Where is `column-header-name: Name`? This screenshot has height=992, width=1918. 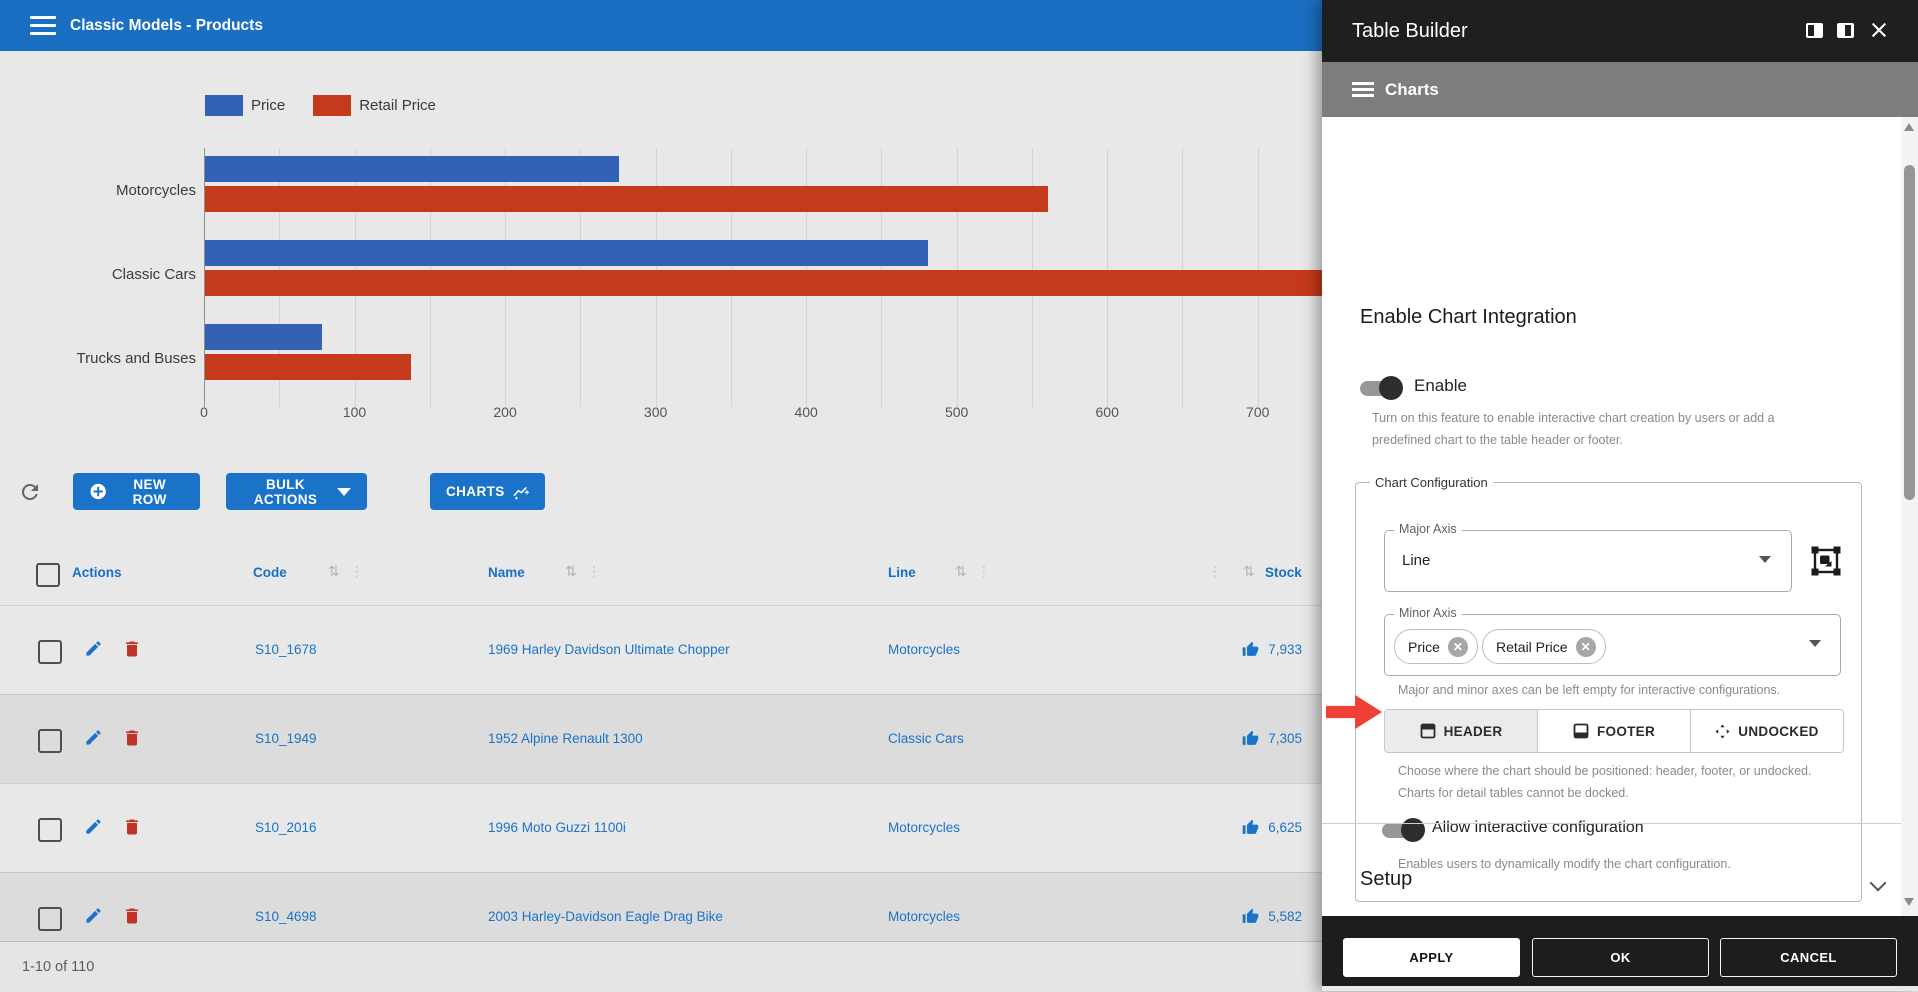 column-header-name: Name is located at coordinates (506, 572).